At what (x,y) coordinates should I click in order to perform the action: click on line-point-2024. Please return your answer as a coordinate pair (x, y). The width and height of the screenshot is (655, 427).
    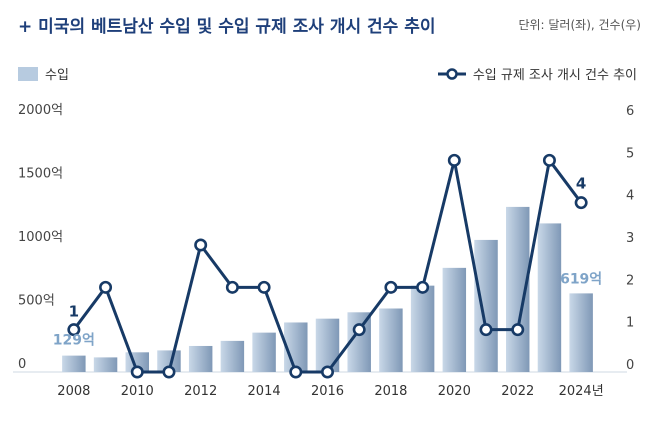
    Looking at the image, I should click on (581, 203).